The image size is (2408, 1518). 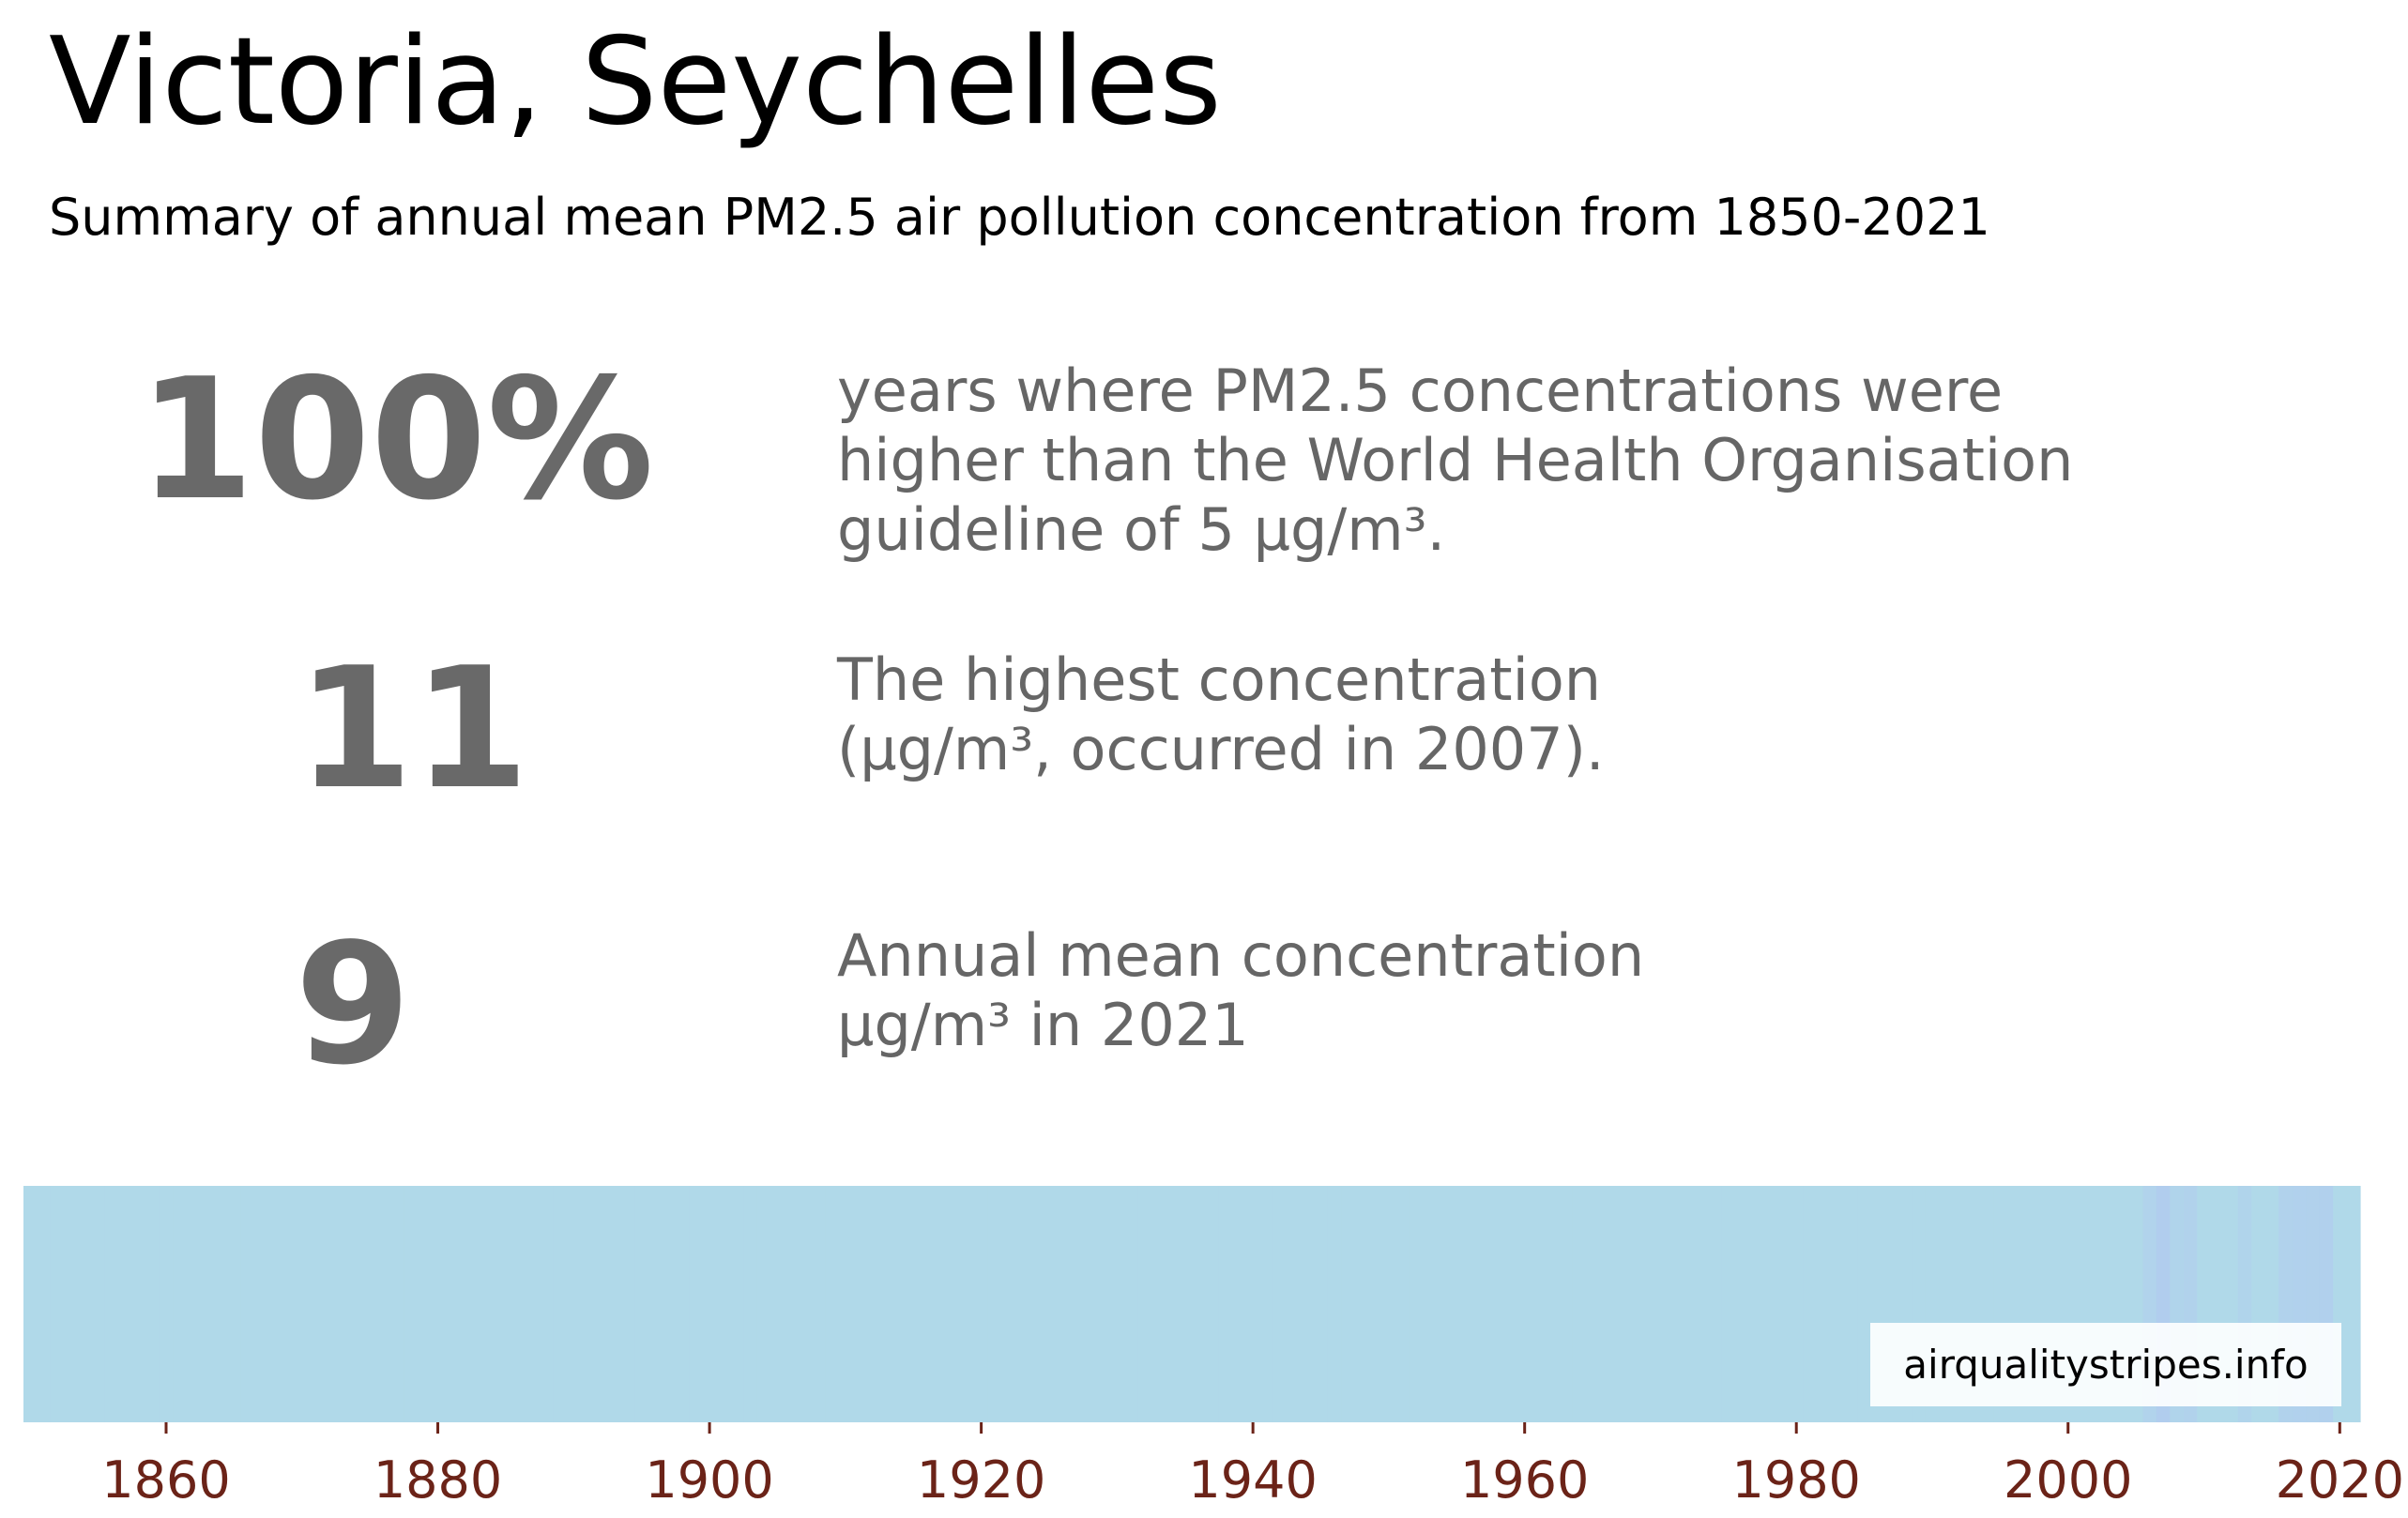 I want to click on x-tick-label: 2000, so click(x=2068, y=1480).